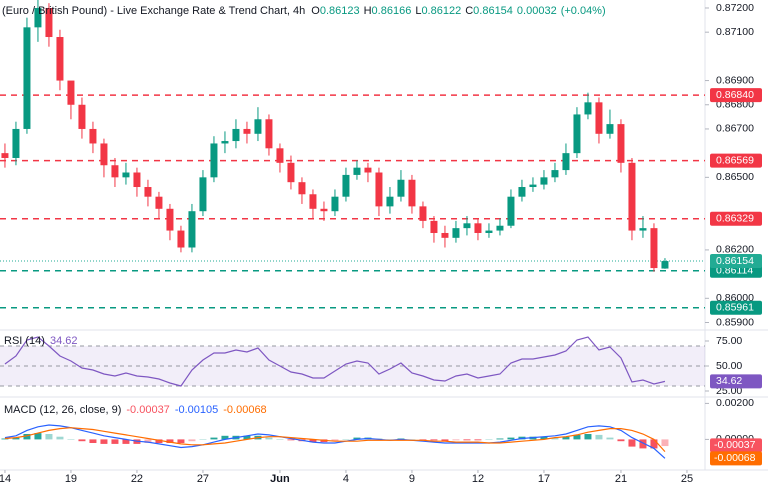  Describe the element at coordinates (735, 308) in the screenshot. I see `level-label: 0.85961` at that location.